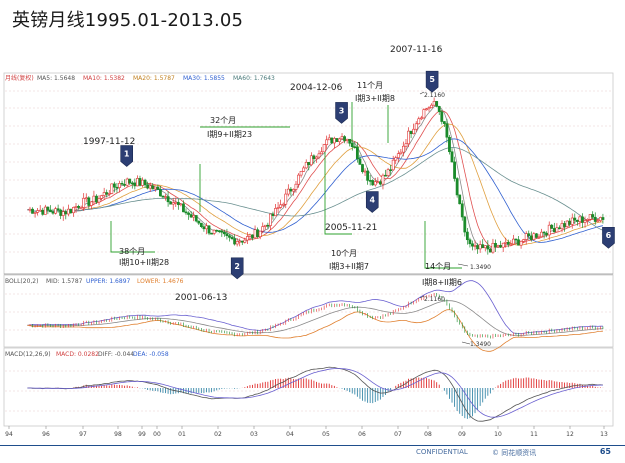 This screenshot has height=463, width=625. What do you see at coordinates (116, 354) in the screenshot?
I see `macd-diff-label: DIFF: -0.044` at bounding box center [116, 354].